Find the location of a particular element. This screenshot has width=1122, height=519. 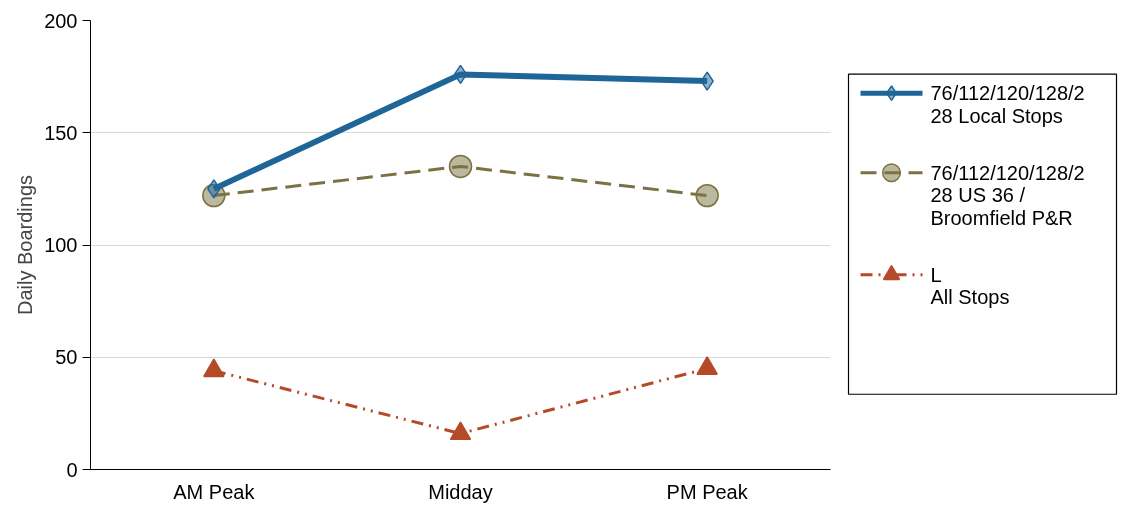

legend-label: 76/112/120/128/2 28 US 36 / Broomfield P&R is located at coordinates (1007, 195).